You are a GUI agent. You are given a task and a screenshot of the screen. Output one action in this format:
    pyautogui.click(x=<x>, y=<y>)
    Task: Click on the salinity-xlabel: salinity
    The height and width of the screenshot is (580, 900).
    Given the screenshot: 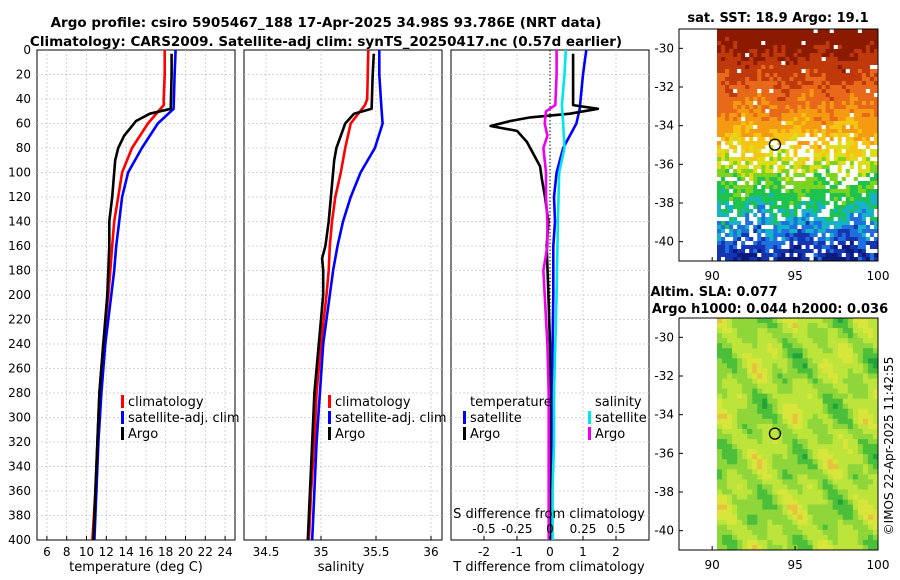 What is the action you would take?
    pyautogui.click(x=341, y=567)
    